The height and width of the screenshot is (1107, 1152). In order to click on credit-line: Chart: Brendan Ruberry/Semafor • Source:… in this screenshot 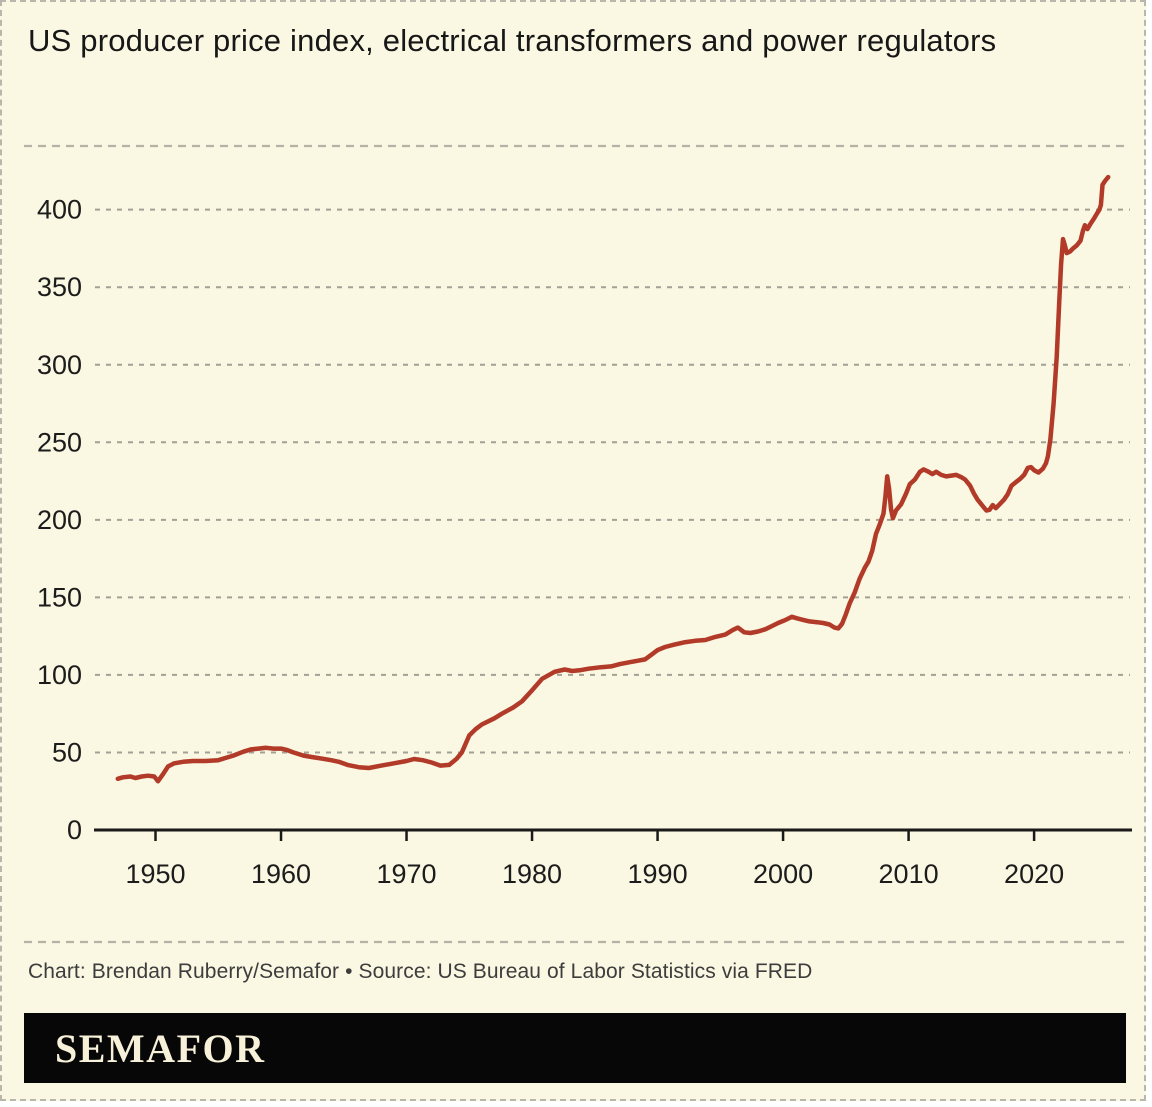, I will do `click(420, 971)`.